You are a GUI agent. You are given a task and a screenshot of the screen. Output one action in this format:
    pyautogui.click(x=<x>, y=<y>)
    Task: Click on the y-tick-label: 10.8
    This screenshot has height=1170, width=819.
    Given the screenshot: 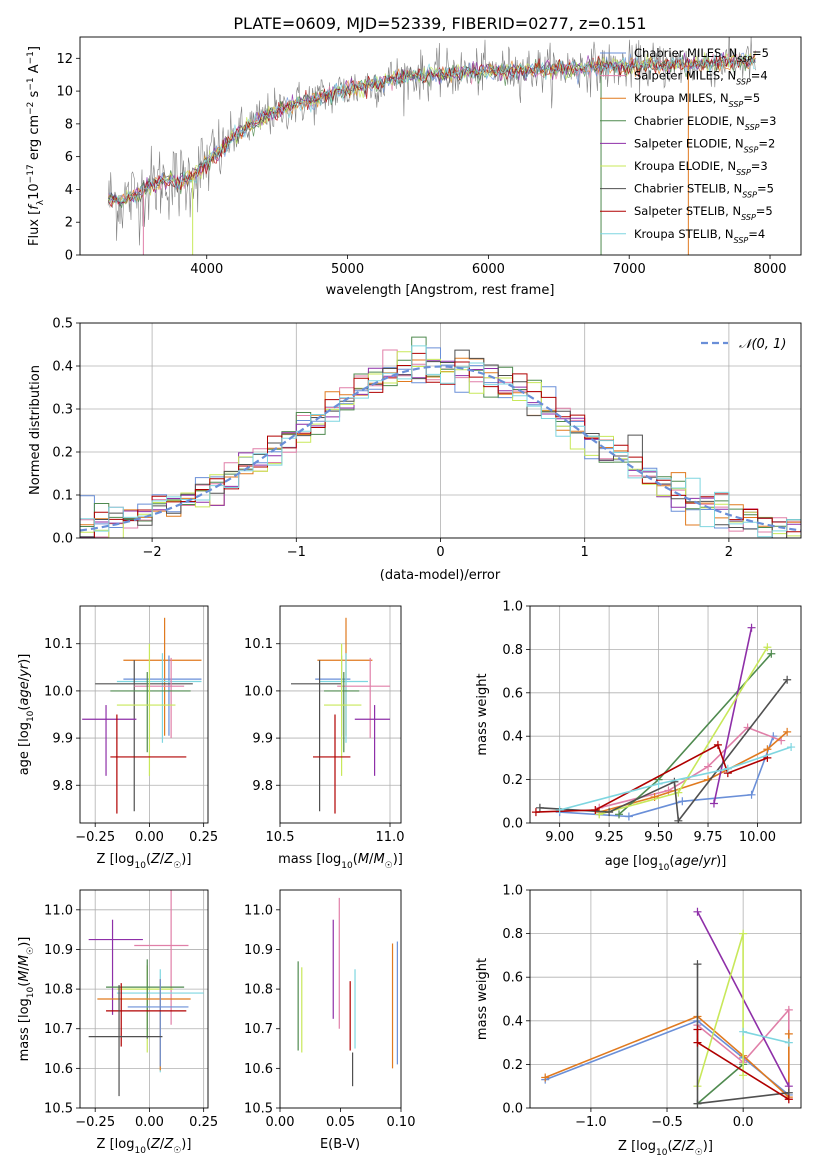 What is the action you would take?
    pyautogui.click(x=58, y=990)
    